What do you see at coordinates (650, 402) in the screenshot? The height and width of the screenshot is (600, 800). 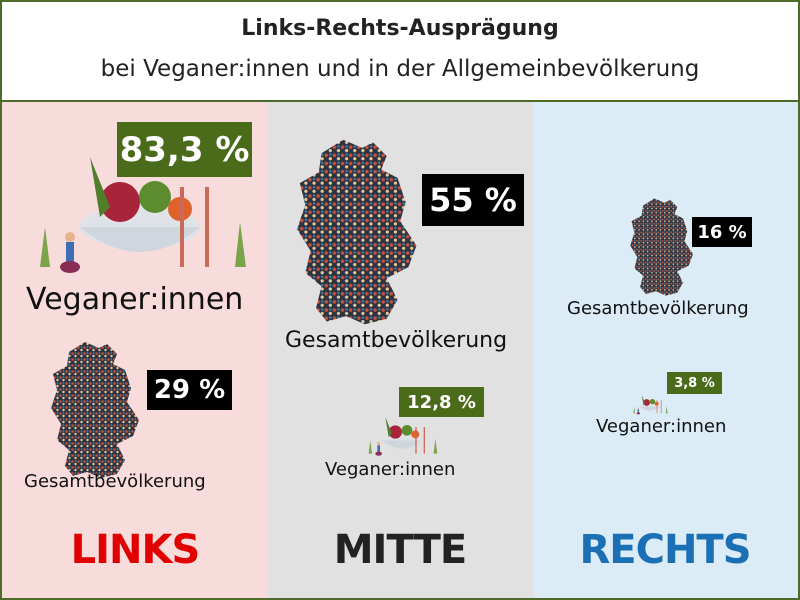 I see `veggie-illustration` at bounding box center [650, 402].